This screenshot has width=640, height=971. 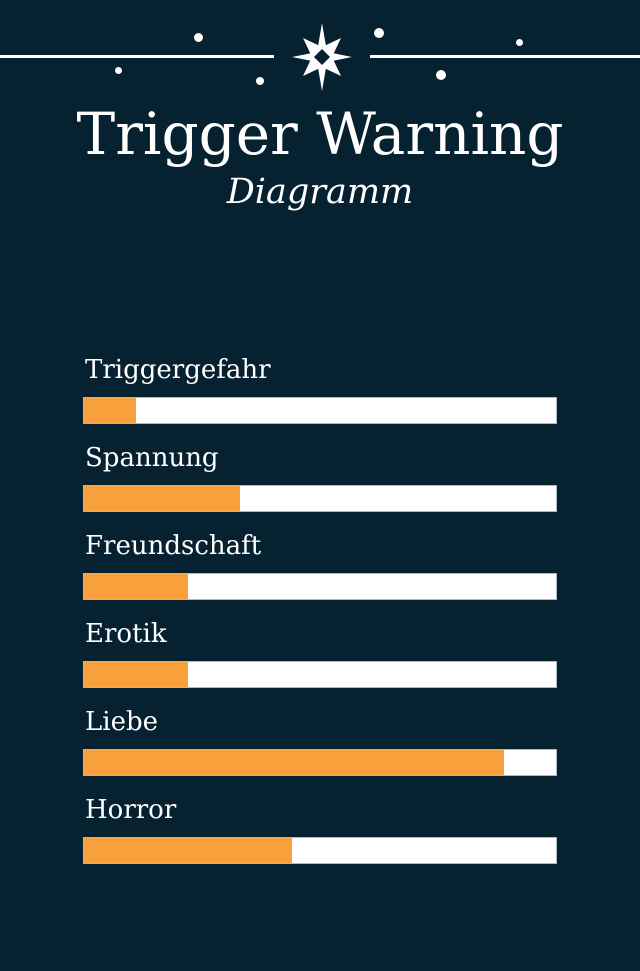 What do you see at coordinates (320, 829) in the screenshot?
I see `chart-row: Horror` at bounding box center [320, 829].